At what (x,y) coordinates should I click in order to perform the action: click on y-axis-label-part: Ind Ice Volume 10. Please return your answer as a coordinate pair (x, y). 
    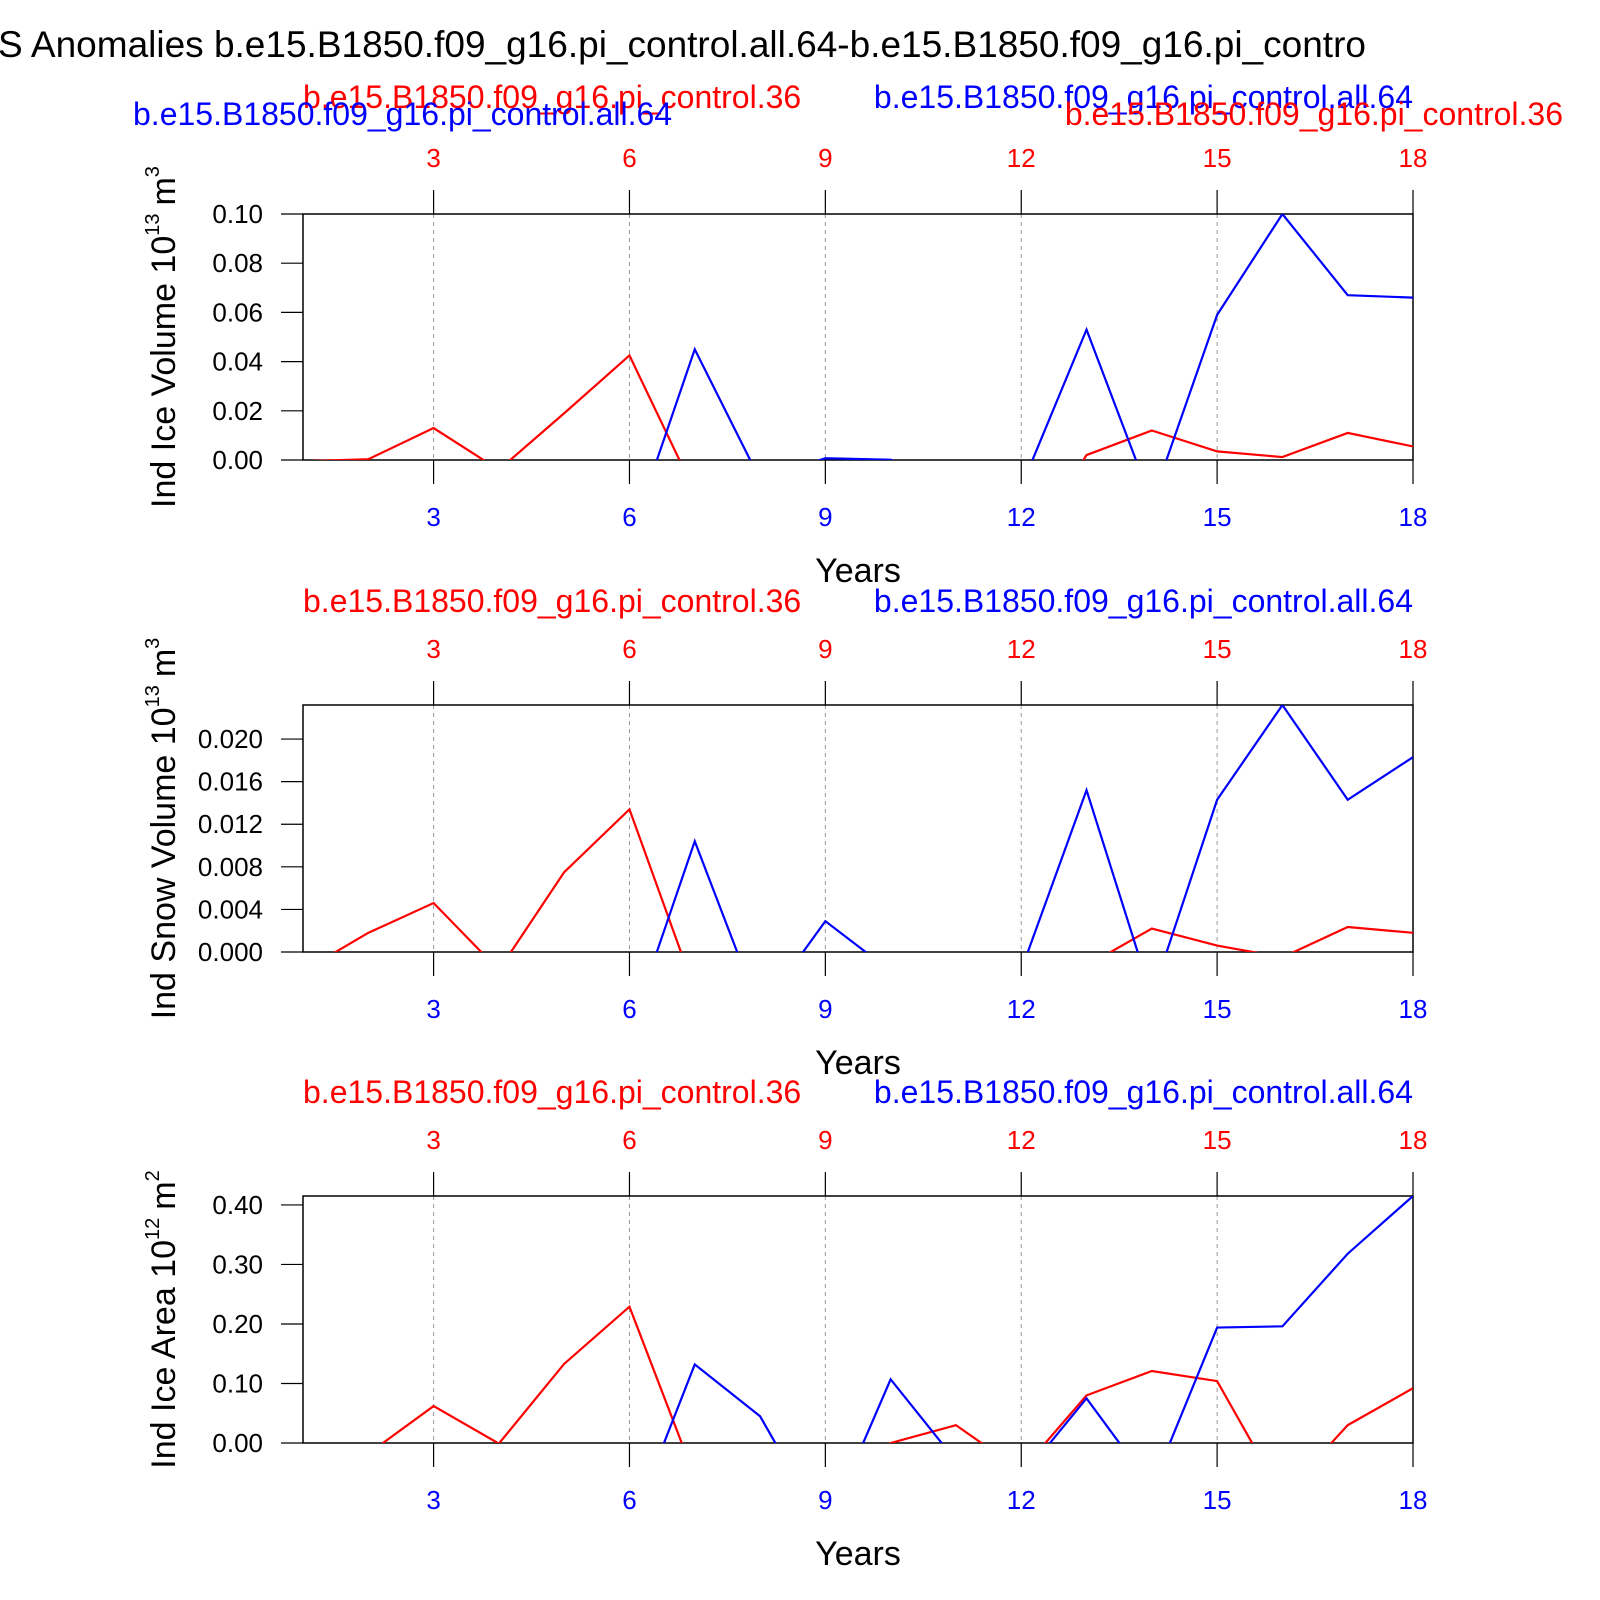
    Looking at the image, I should click on (164, 372).